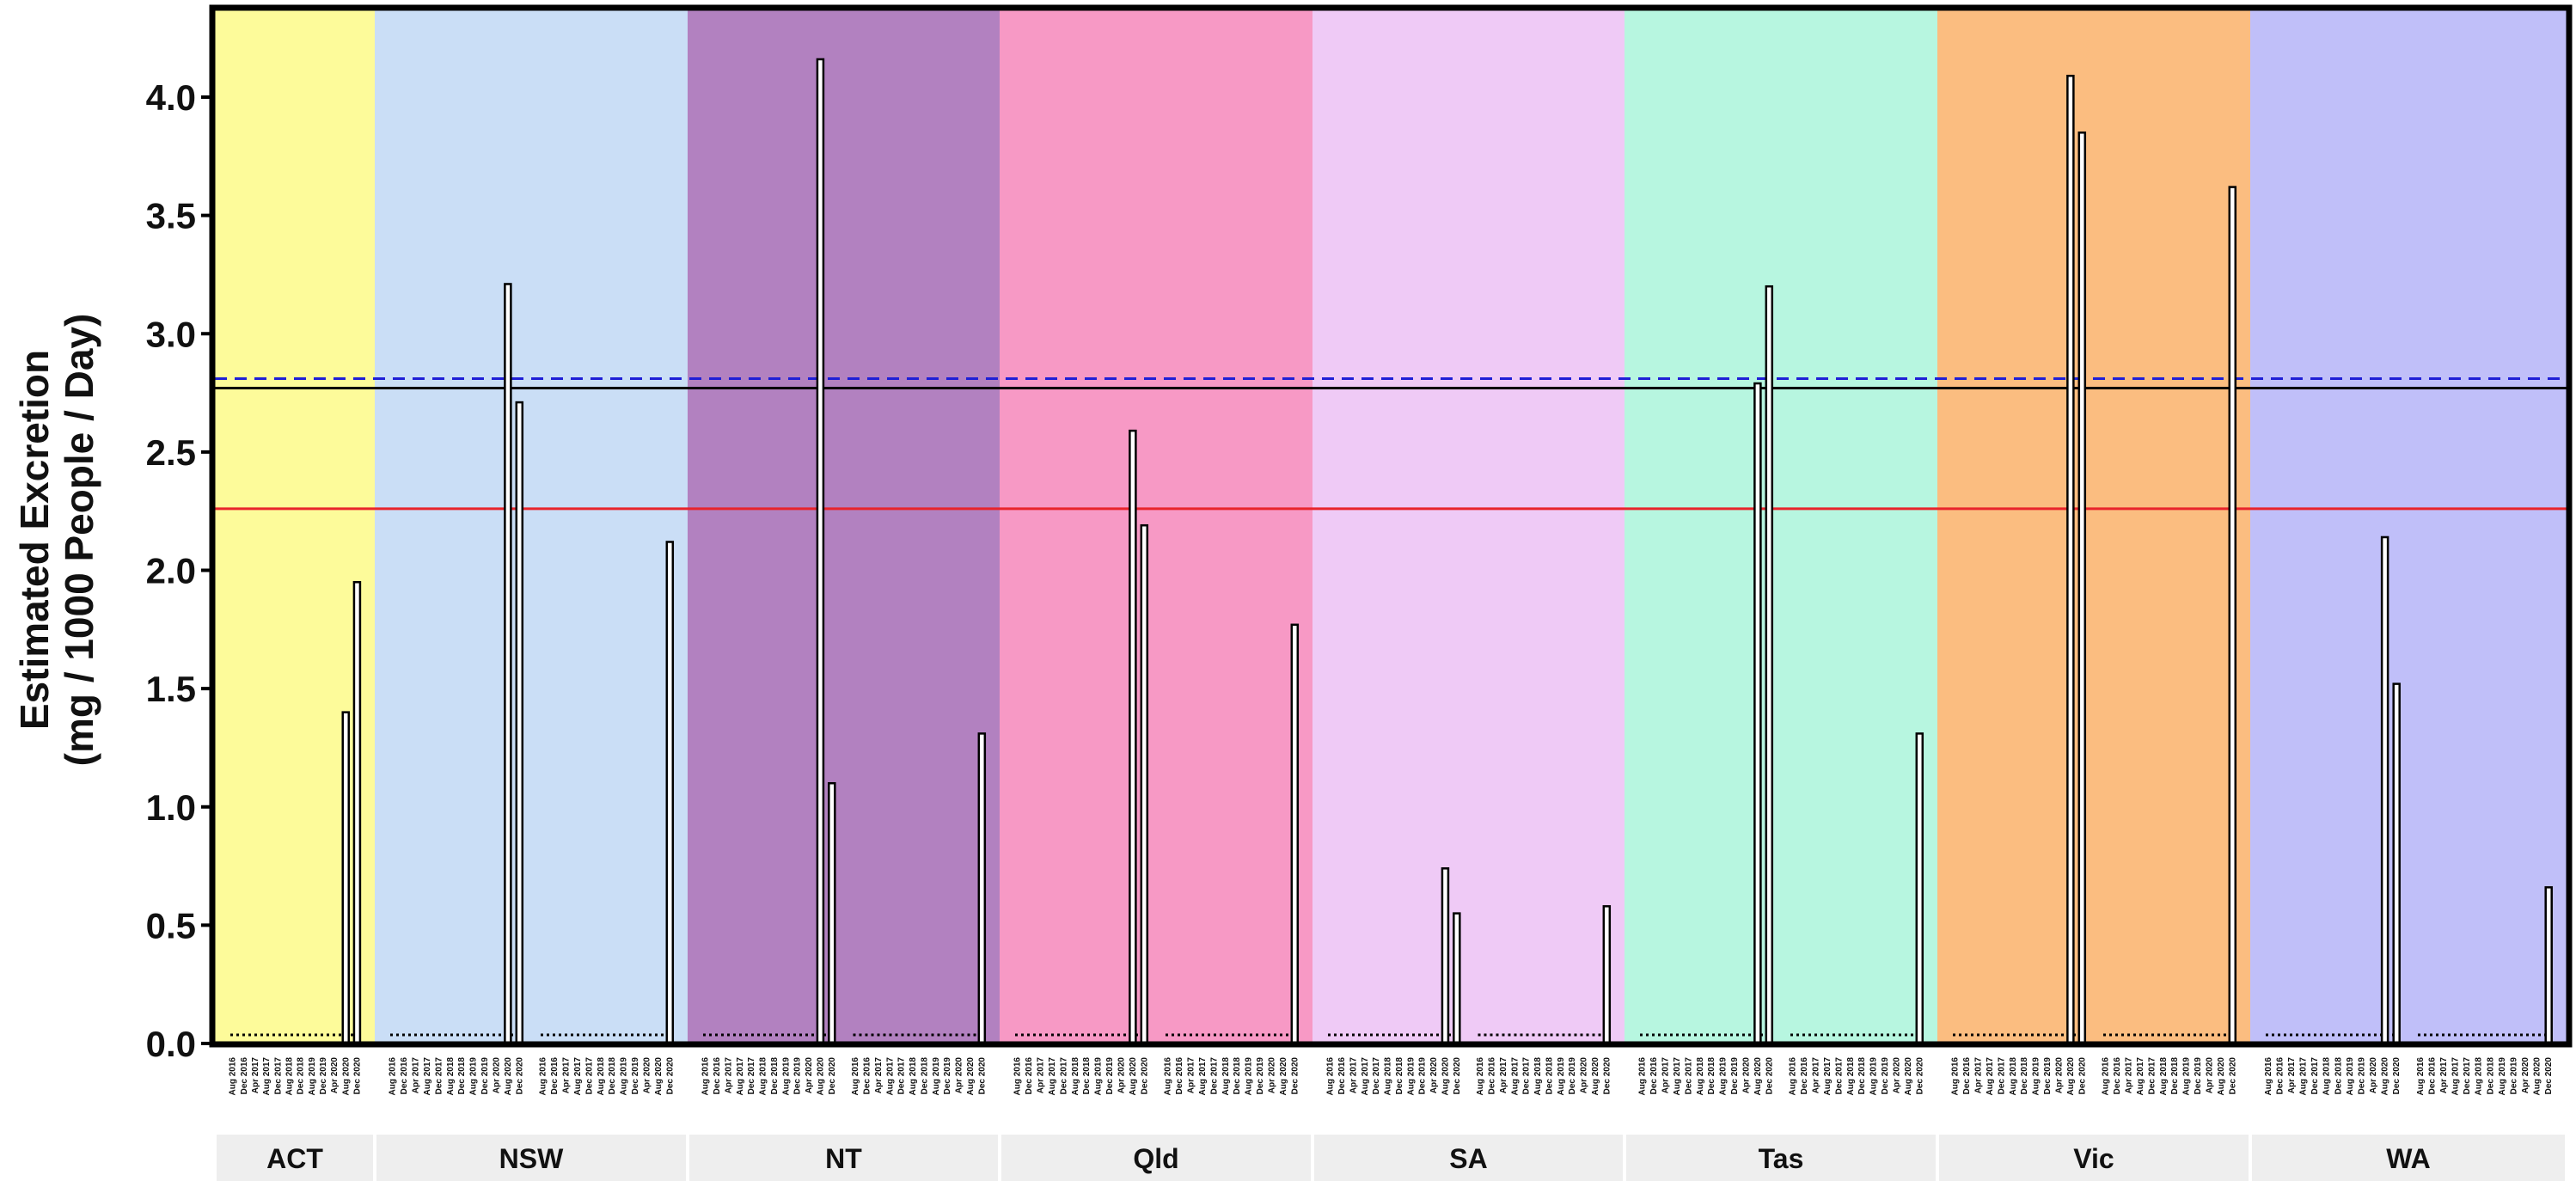  Describe the element at coordinates (171, 571) in the screenshot. I see `y-tick-label: 2.0` at that location.